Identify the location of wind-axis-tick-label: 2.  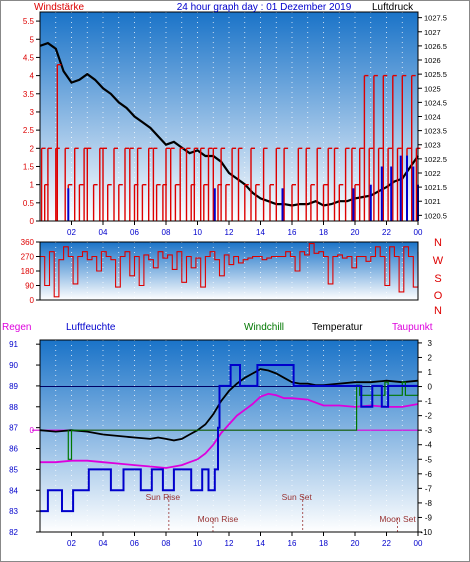
(32, 148).